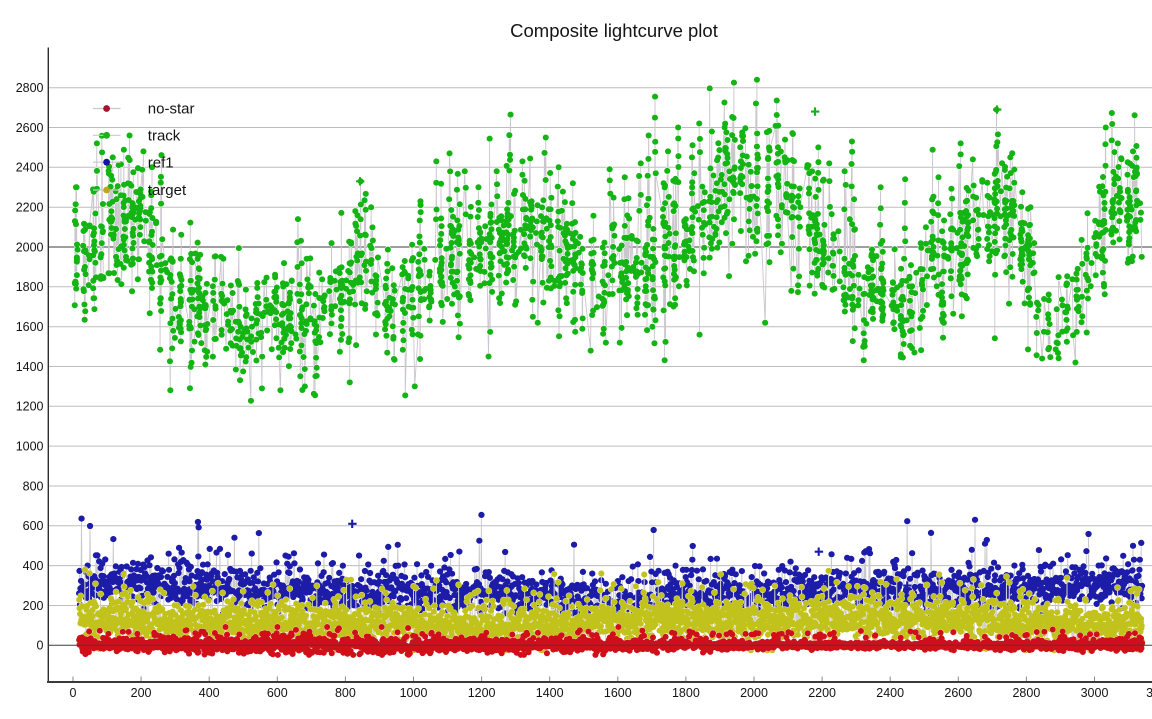 The image size is (1152, 719). What do you see at coordinates (171, 109) in the screenshot?
I see `svg-text: no-star` at bounding box center [171, 109].